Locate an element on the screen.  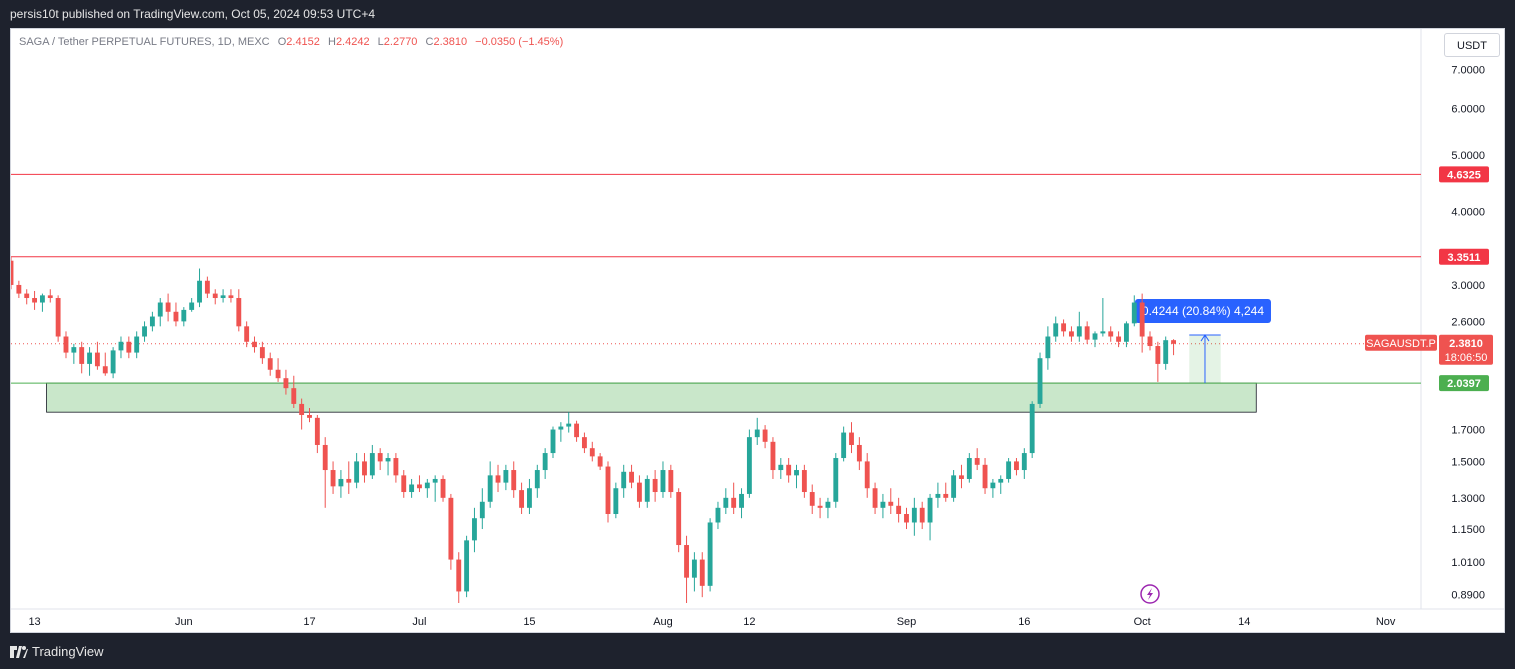
close-label: C is located at coordinates (429, 42).